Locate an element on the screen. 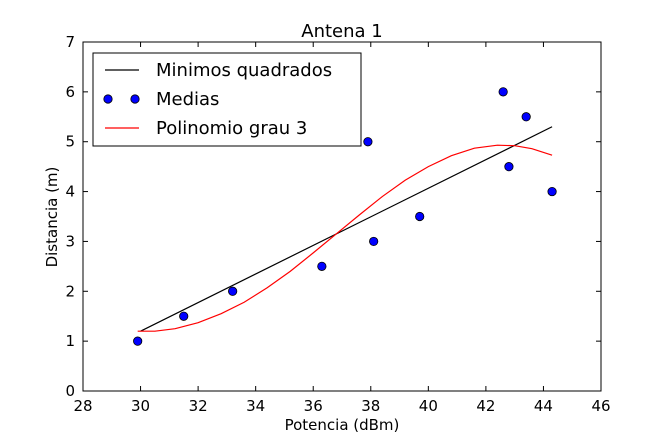 This screenshot has height=434, width=667. y-tick-label: 3 is located at coordinates (70, 241).